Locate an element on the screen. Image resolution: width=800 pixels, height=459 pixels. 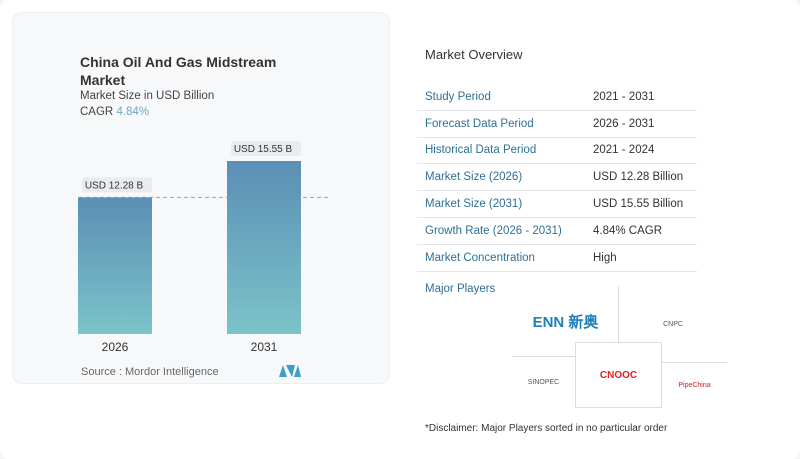
row-label: Study Period is located at coordinates (458, 96).